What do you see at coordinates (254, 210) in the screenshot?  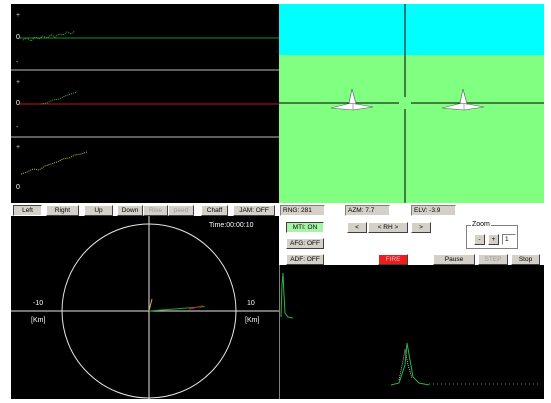 I see `jam-button: JAM: OFF` at bounding box center [254, 210].